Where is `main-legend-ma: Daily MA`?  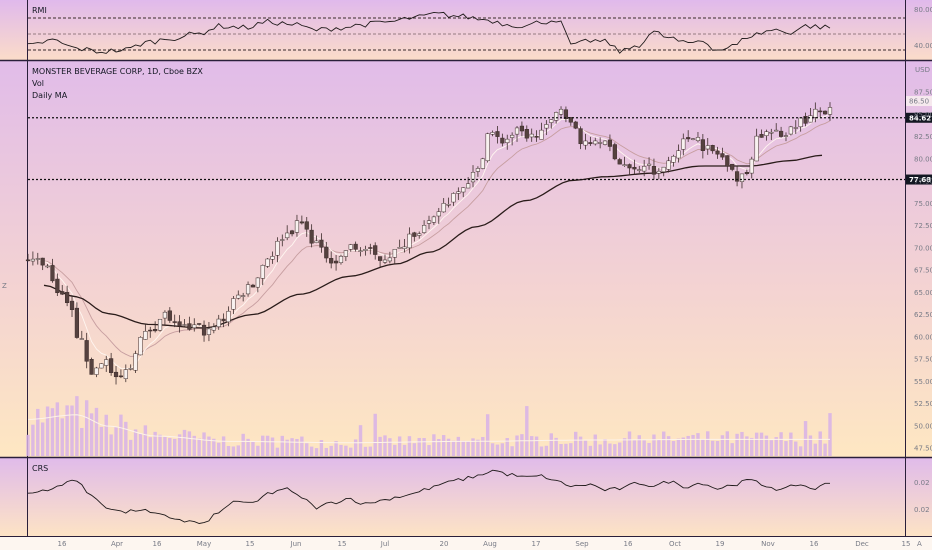
main-legend-ma: Daily MA is located at coordinates (50, 95).